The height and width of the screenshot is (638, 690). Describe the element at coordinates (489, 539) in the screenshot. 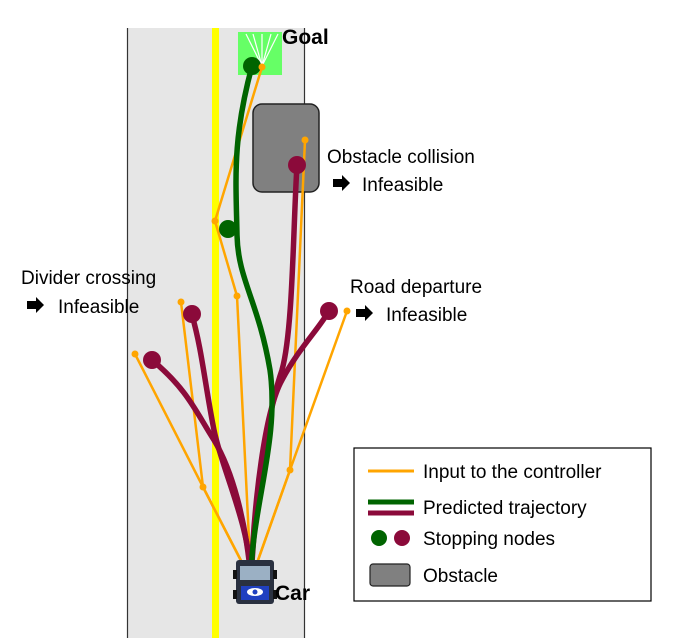

I see `legend-item-stopping-nodes: Stopping nodes` at that location.